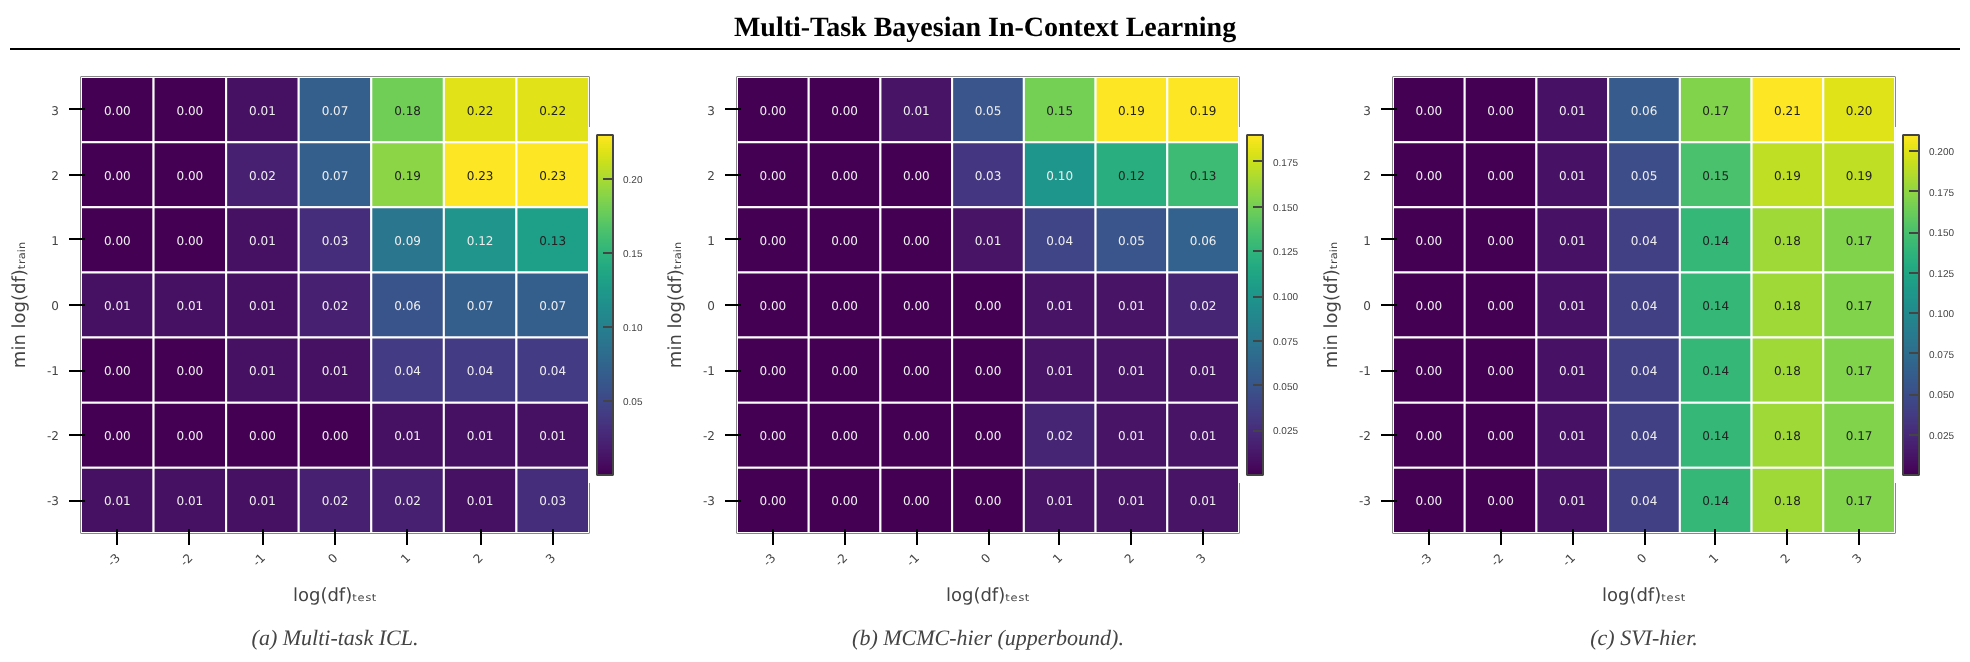  Describe the element at coordinates (1644, 639) in the screenshot. I see `text: (c) SVI-hier.` at that location.